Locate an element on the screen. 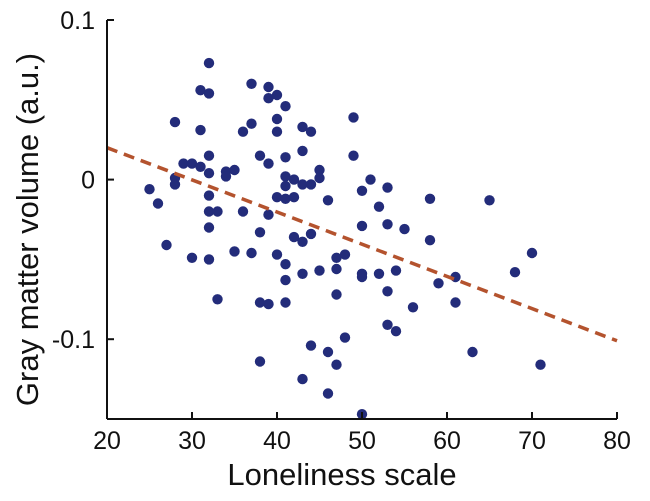  y-tick-label: 0 is located at coordinates (88, 181).